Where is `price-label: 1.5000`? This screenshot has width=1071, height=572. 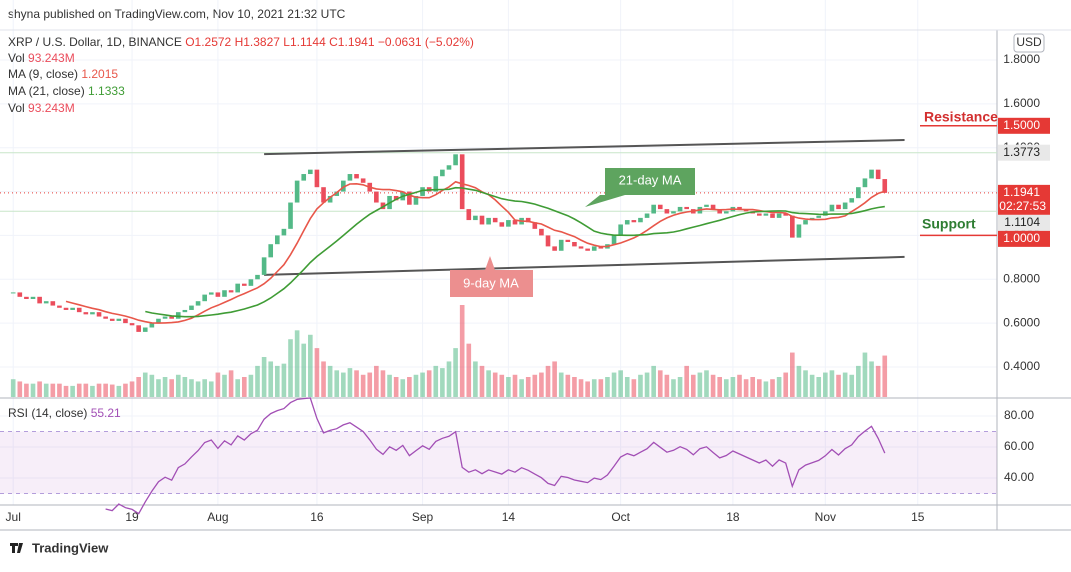
price-label: 1.5000 is located at coordinates (1021, 125).